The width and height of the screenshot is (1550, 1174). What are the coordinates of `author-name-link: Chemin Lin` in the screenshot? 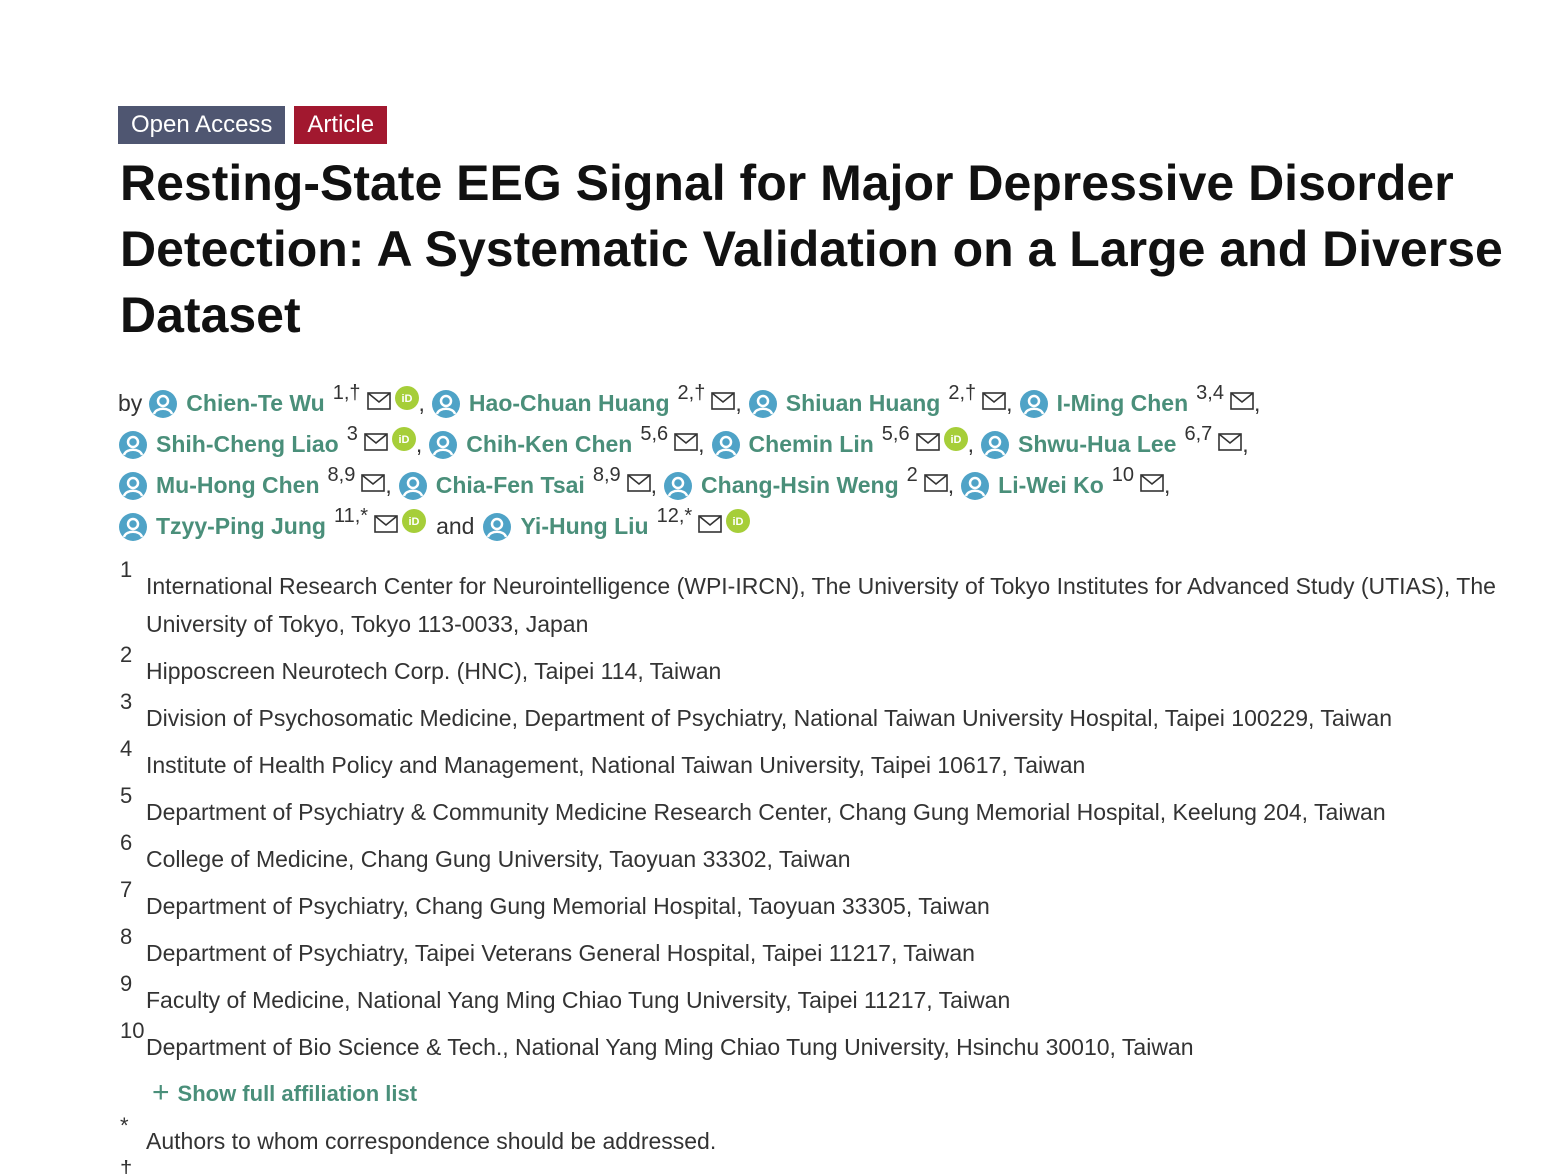 It's located at (811, 444).